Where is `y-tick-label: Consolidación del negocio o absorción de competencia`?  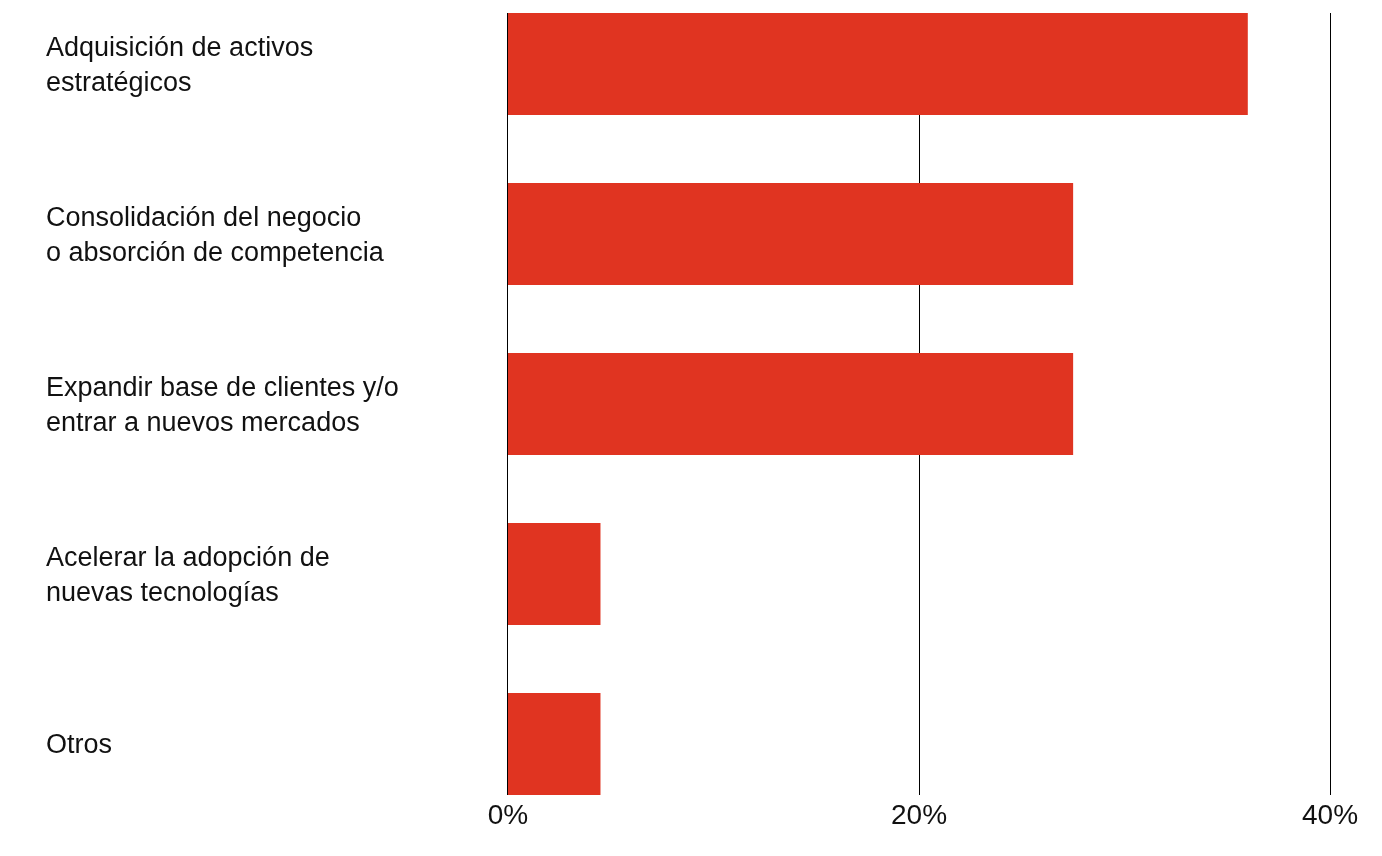
y-tick-label: Consolidación del negocio o absorción de competencia is located at coordinates (215, 235).